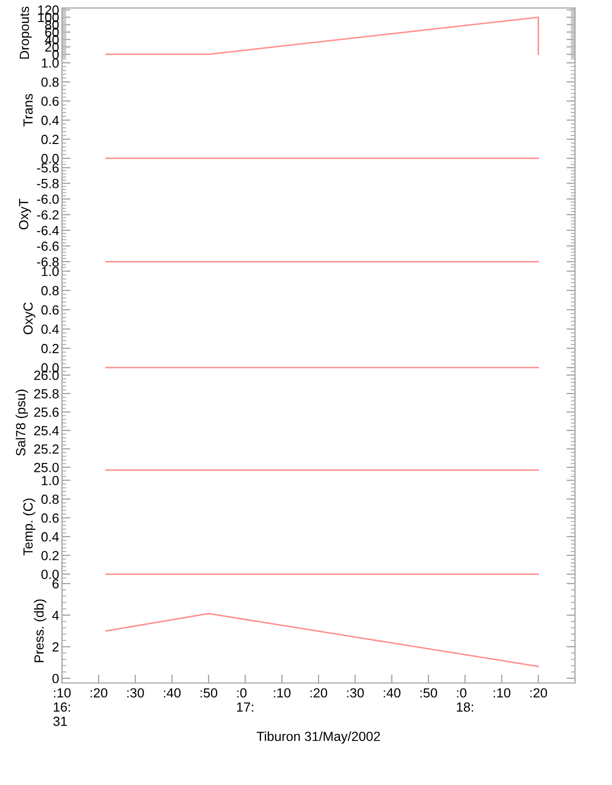  Describe the element at coordinates (62, 707) in the screenshot. I see `x-tick-label: :10 16: 31` at that location.